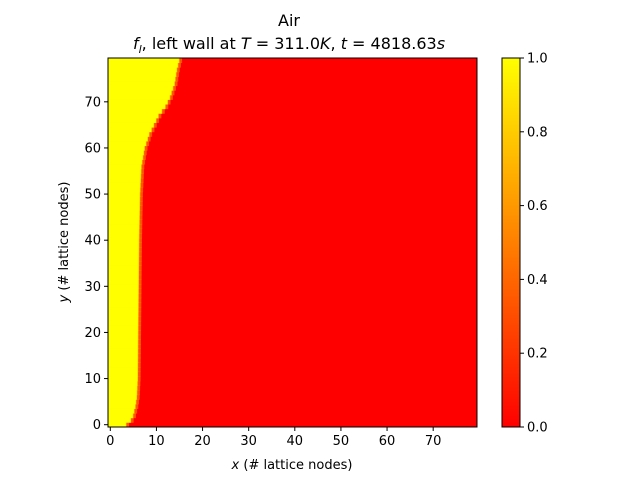 Image resolution: width=640 pixels, height=480 pixels. Describe the element at coordinates (145, 243) in the screenshot. I see `heatmap-liquid-region` at that location.